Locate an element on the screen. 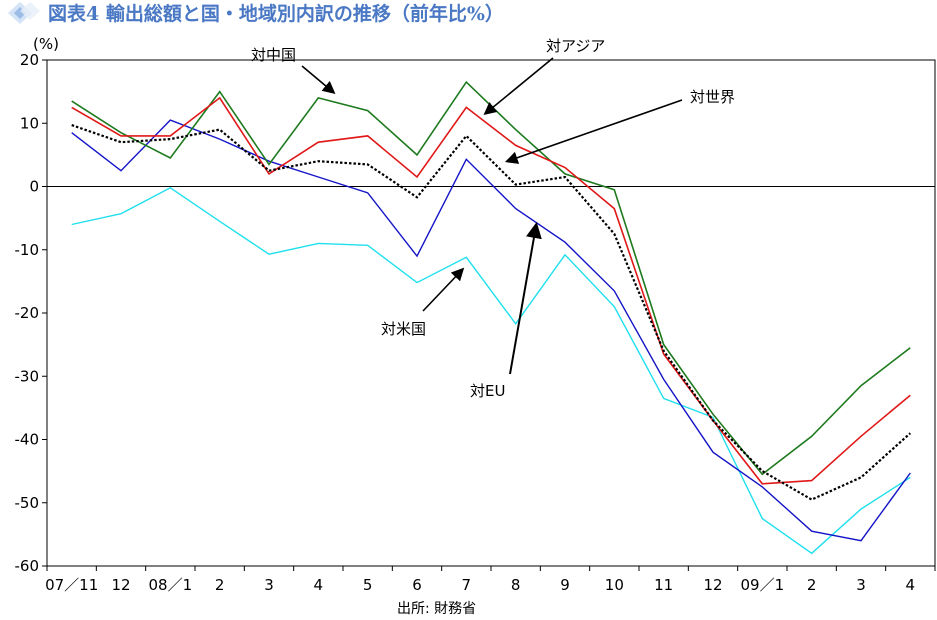  arrow-asia is located at coordinates (518, 86).